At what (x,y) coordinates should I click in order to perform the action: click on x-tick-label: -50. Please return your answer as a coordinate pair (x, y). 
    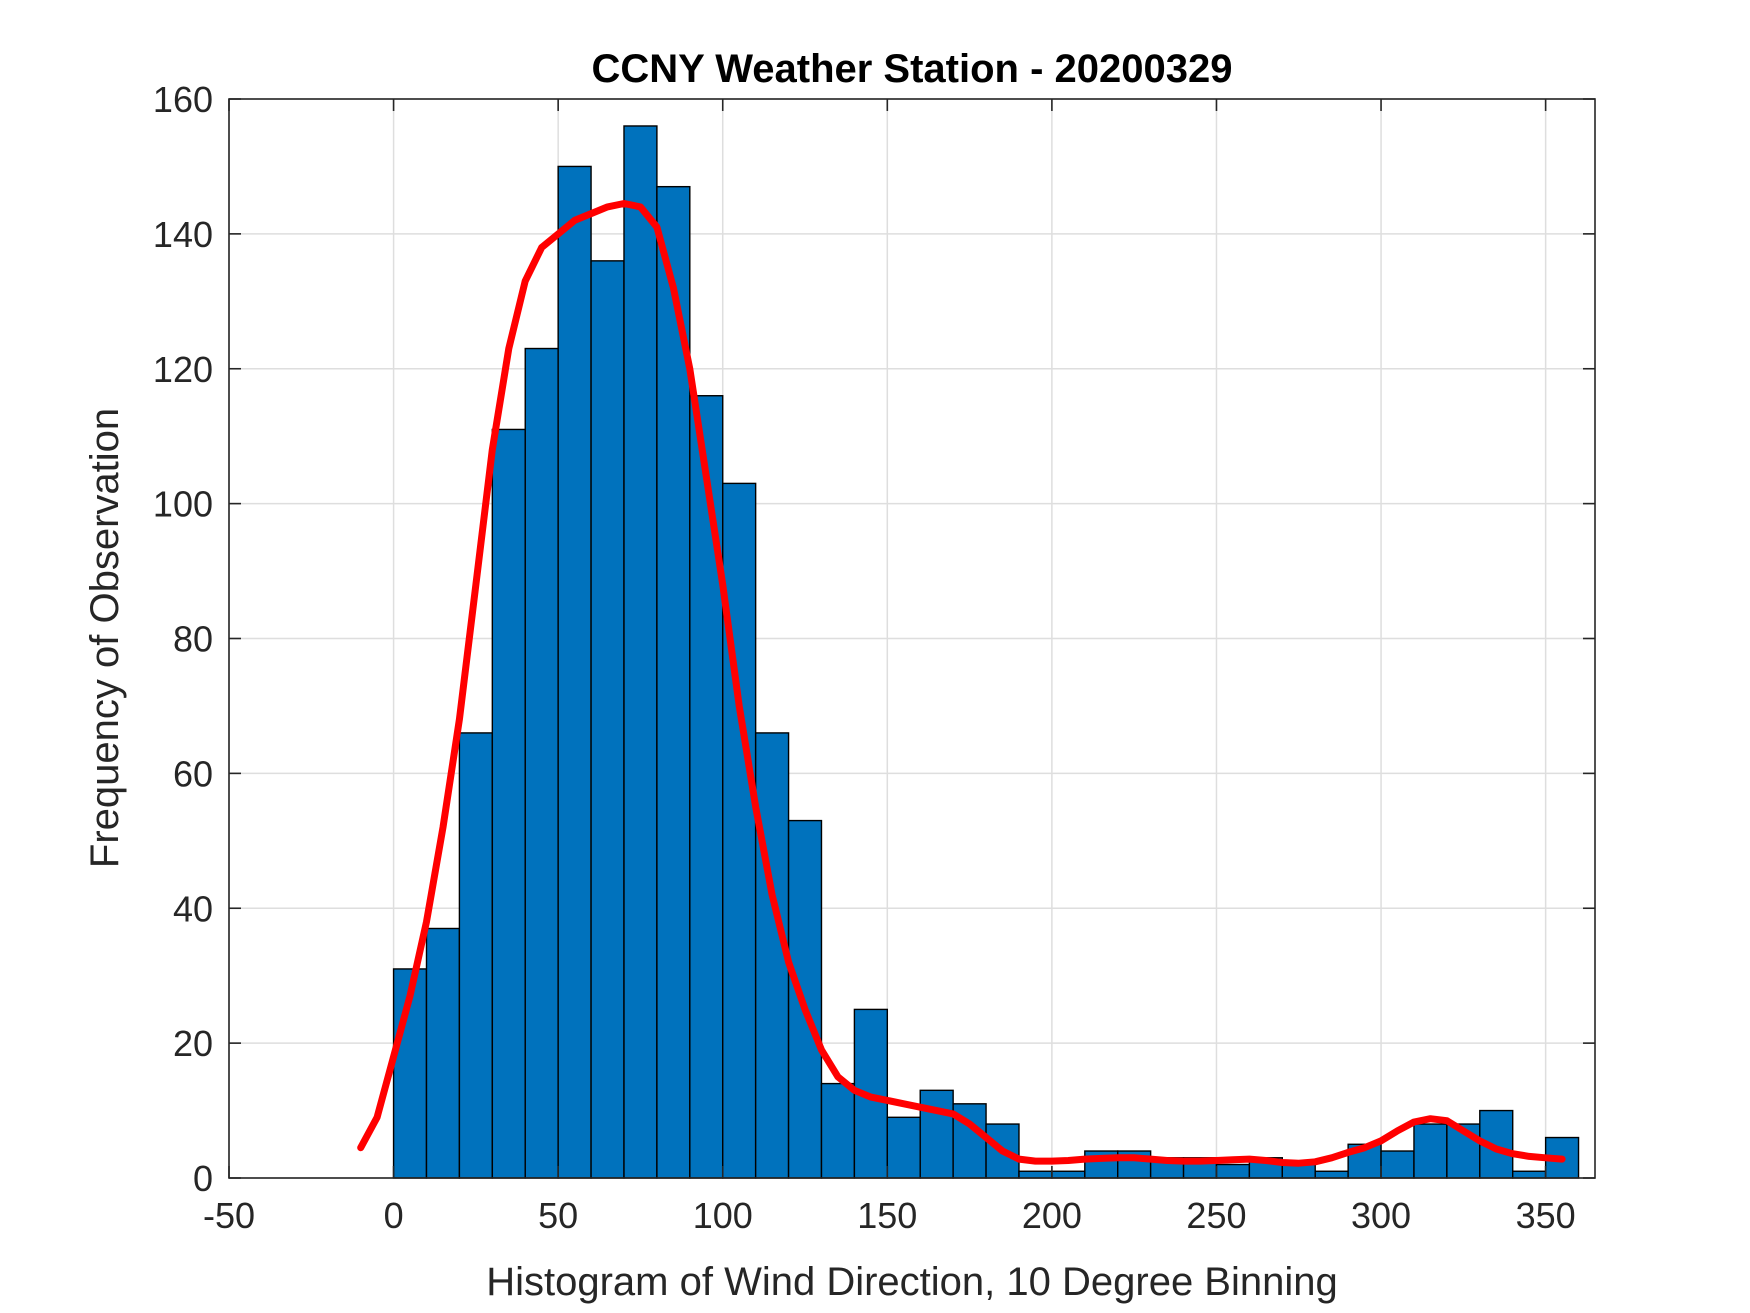
    Looking at the image, I should click on (229, 1215).